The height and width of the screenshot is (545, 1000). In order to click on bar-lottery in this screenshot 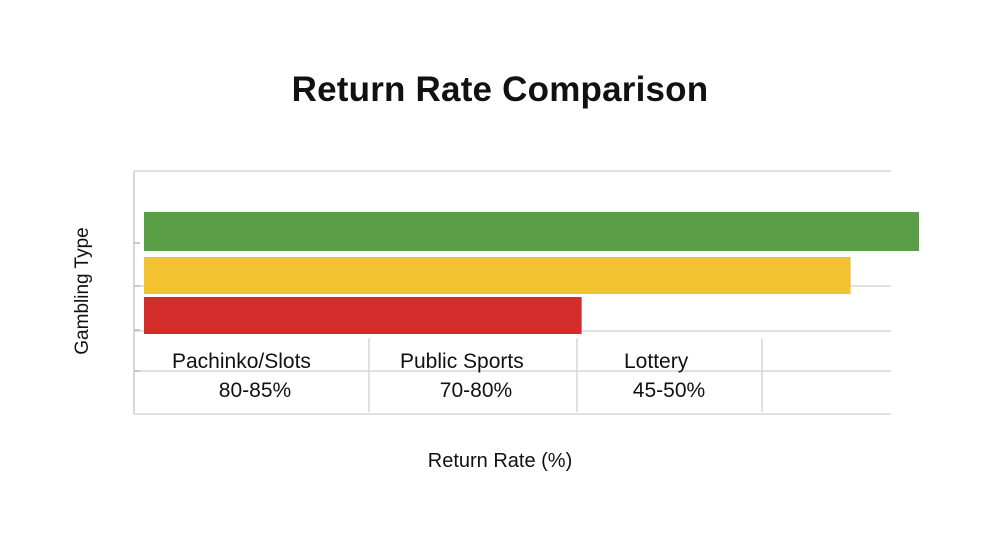, I will do `click(363, 315)`.